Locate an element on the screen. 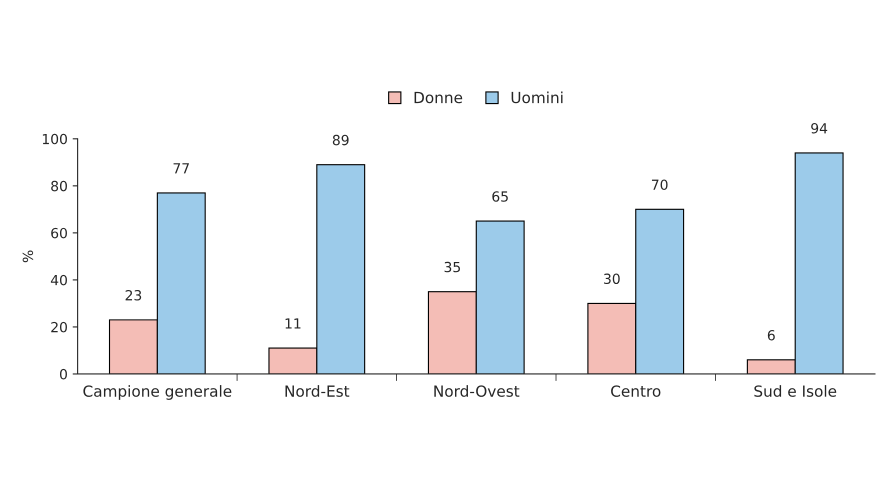 The width and height of the screenshot is (882, 477). x-tick-label: Nord-Ovest is located at coordinates (477, 391).